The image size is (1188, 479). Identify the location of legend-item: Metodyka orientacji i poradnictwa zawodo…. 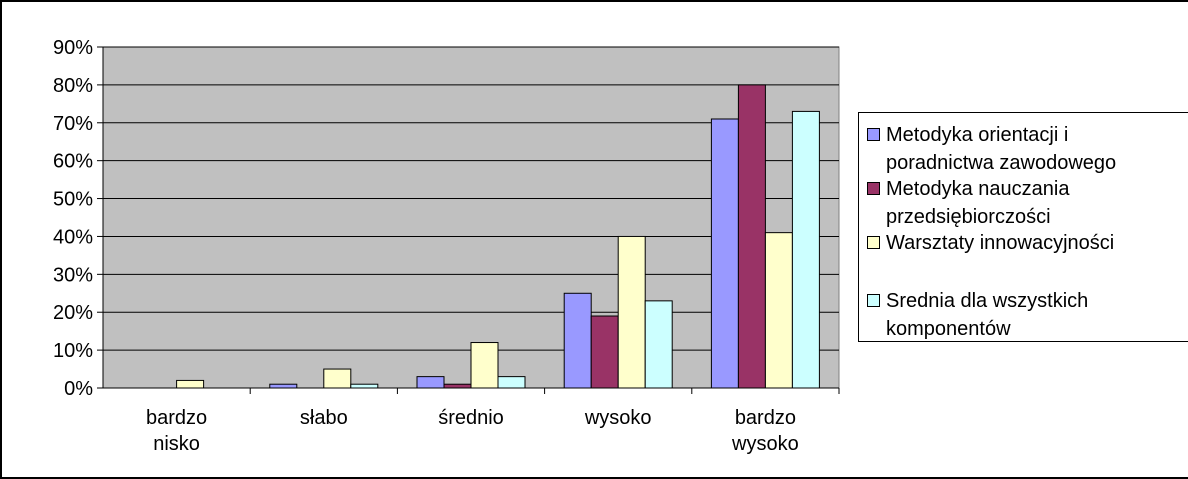
(1027, 149).